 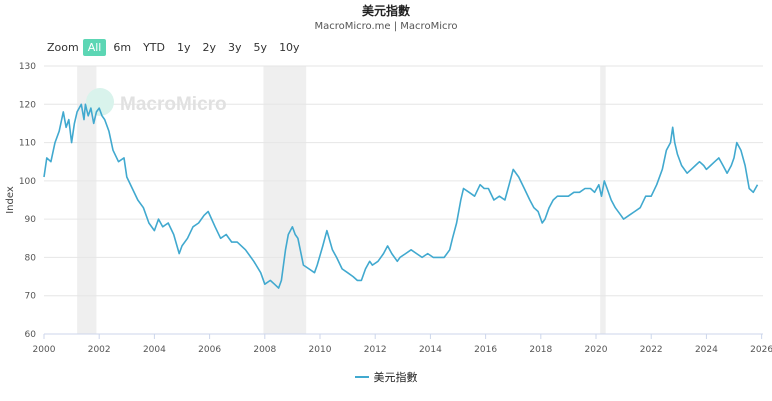 What do you see at coordinates (173, 104) in the screenshot?
I see `watermark-text: MacroMicro` at bounding box center [173, 104].